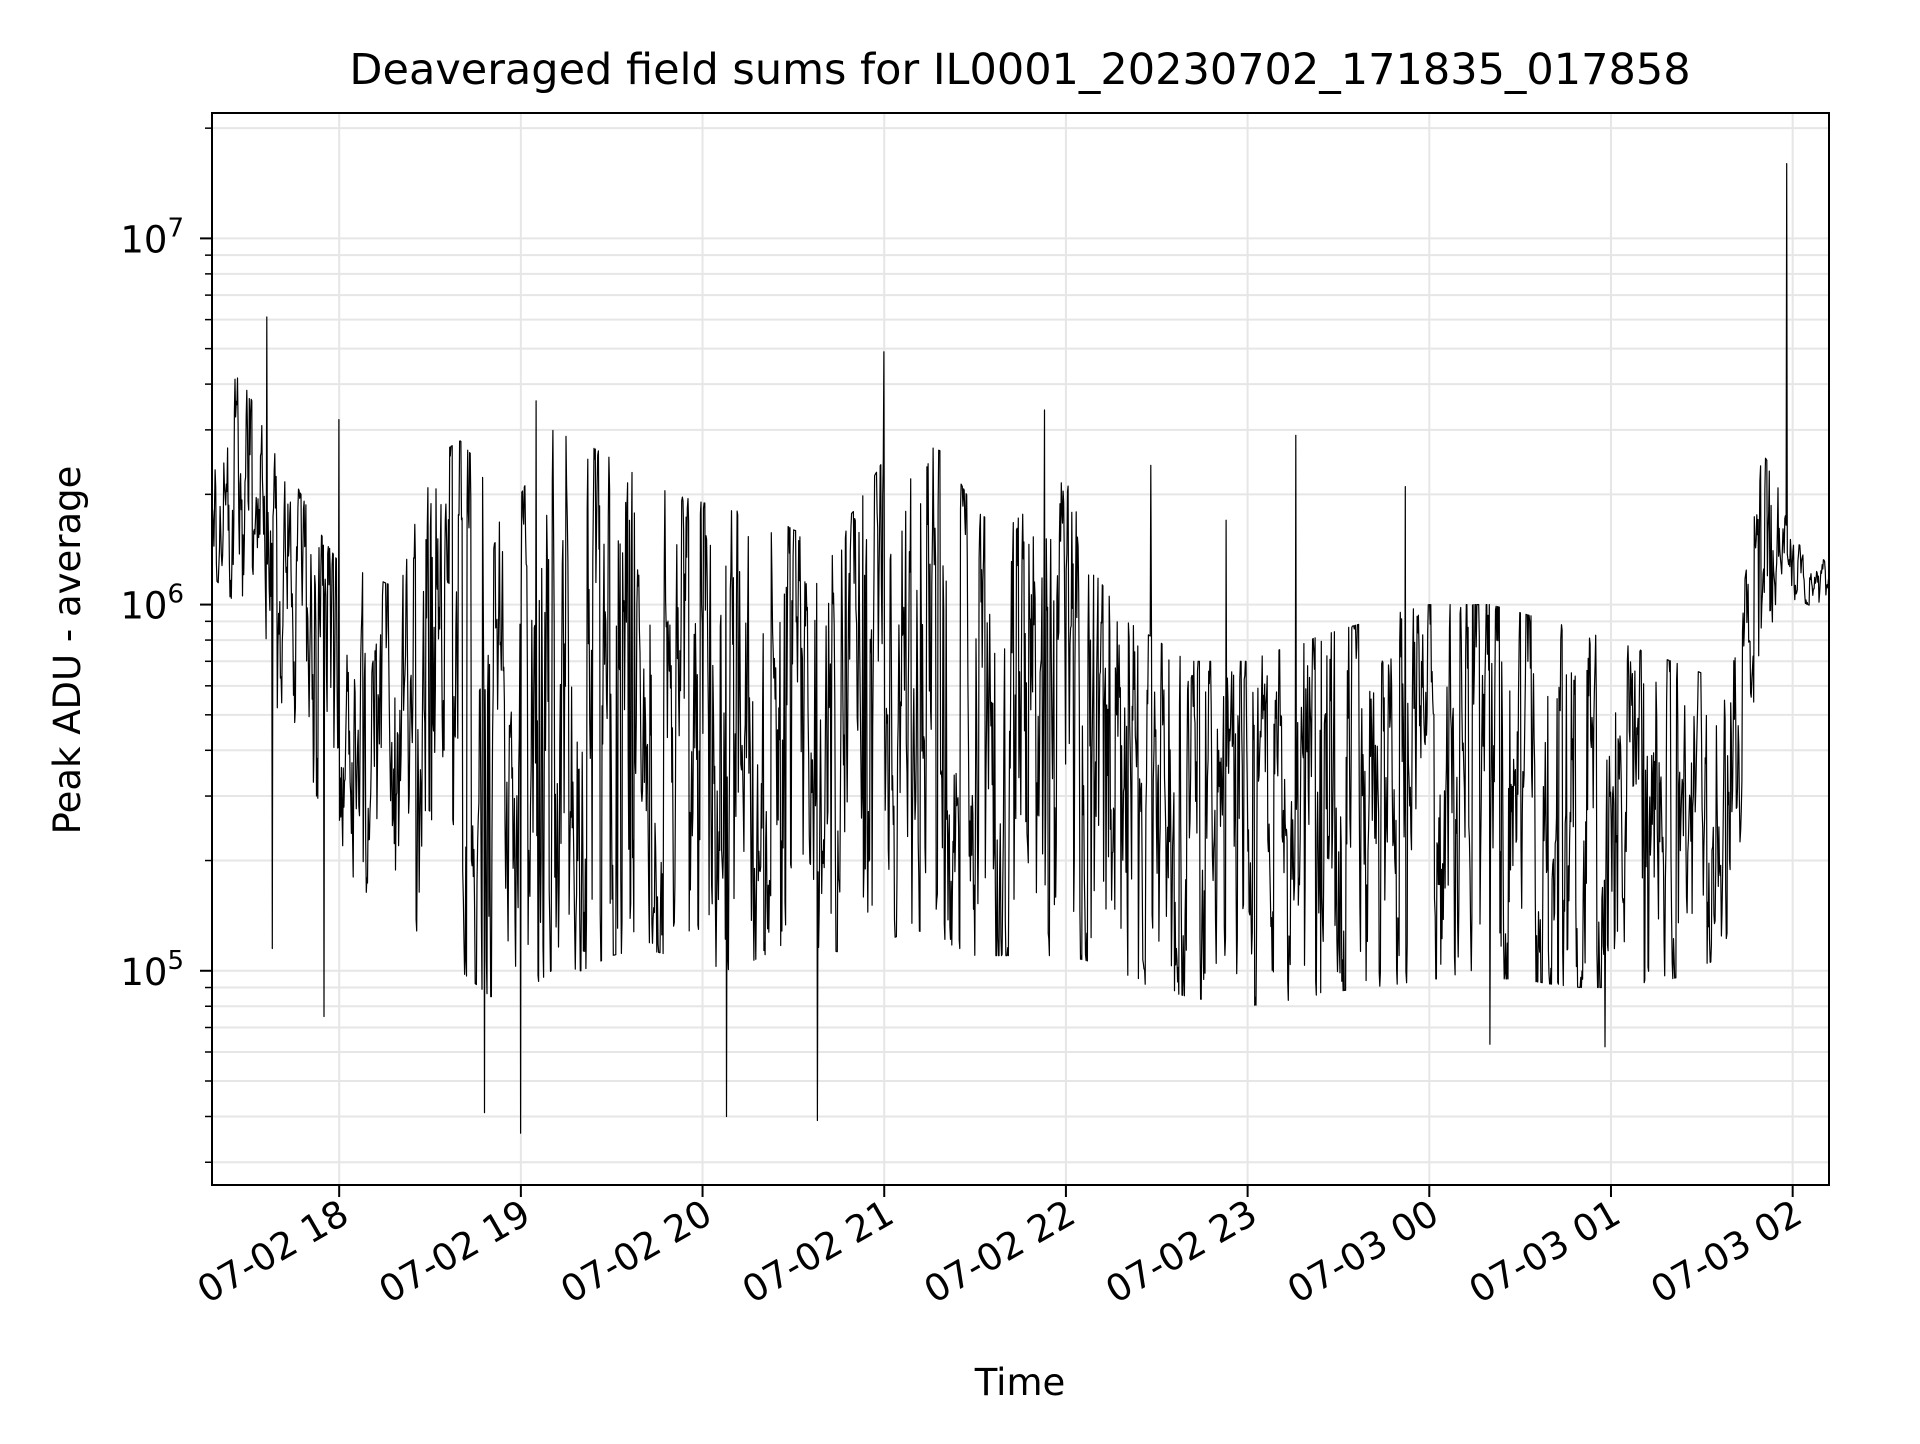  I want to click on x-tick-label: 07-03 01, so click(1545, 1252).